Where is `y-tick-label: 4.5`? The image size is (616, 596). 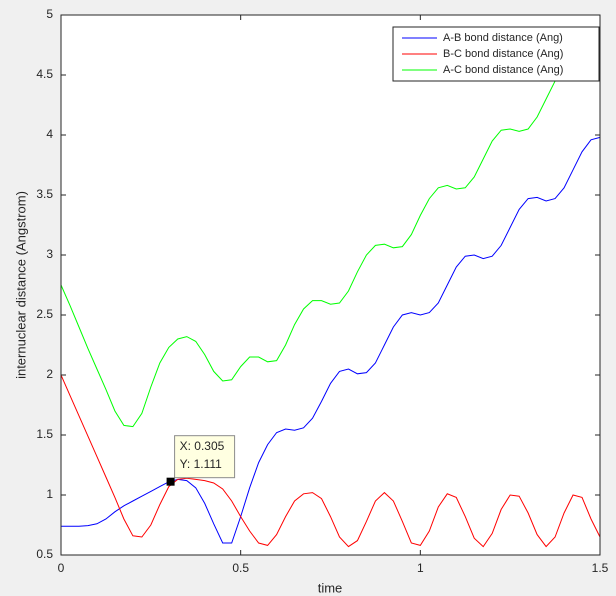
y-tick-label: 4.5 is located at coordinates (44, 74).